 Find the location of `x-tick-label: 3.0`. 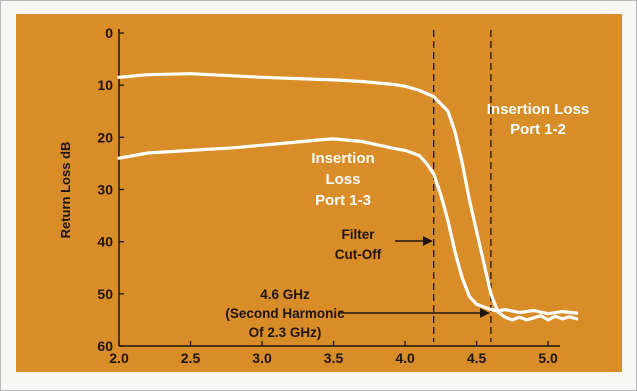

x-tick-label: 3.0 is located at coordinates (262, 358).